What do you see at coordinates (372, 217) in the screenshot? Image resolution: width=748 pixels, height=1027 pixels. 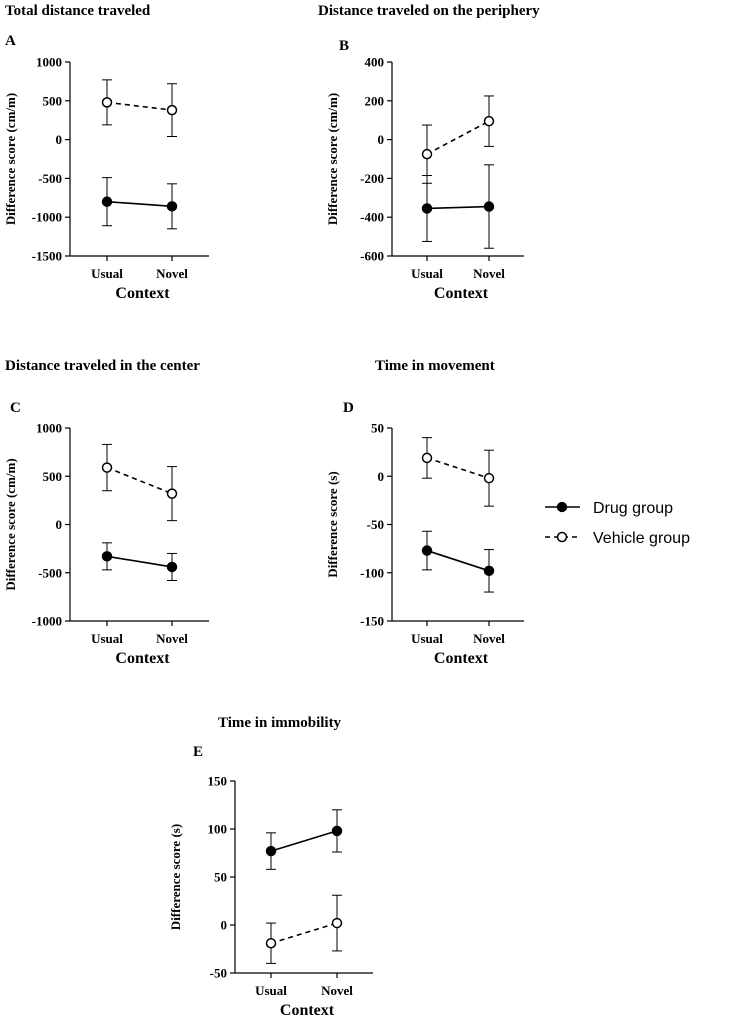 I see `panel-b-y-tick-label: -400` at bounding box center [372, 217].